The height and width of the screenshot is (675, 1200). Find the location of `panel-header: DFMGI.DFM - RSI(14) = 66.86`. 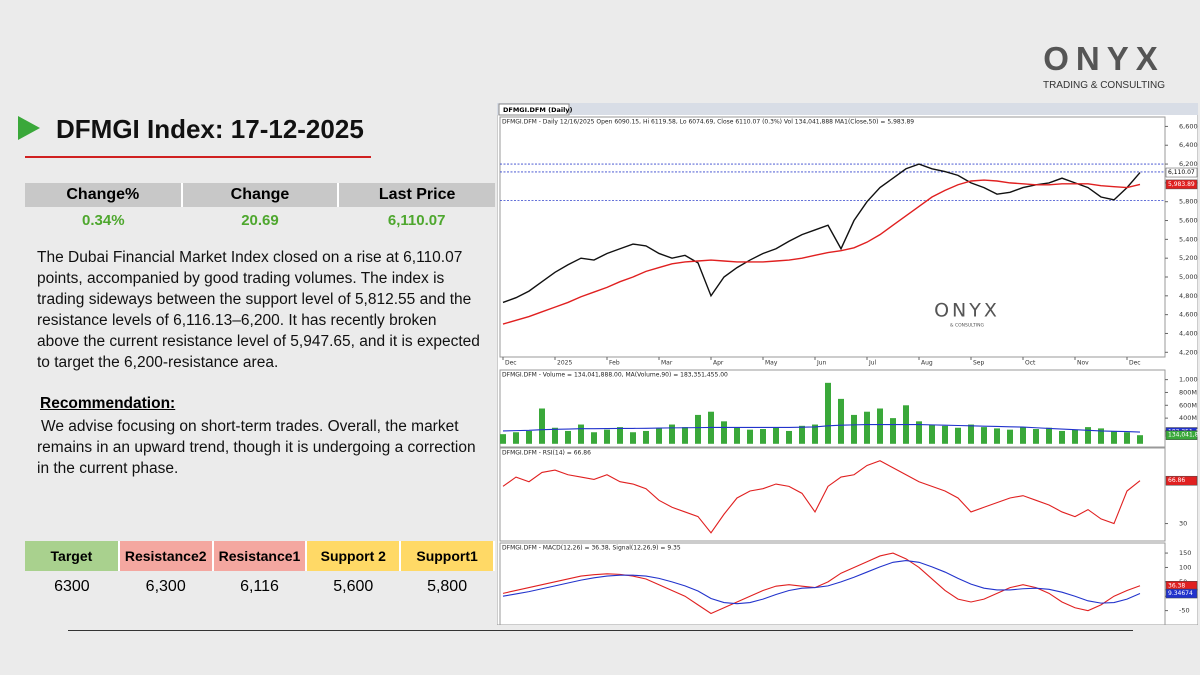

panel-header: DFMGI.DFM - RSI(14) = 66.86 is located at coordinates (546, 453).